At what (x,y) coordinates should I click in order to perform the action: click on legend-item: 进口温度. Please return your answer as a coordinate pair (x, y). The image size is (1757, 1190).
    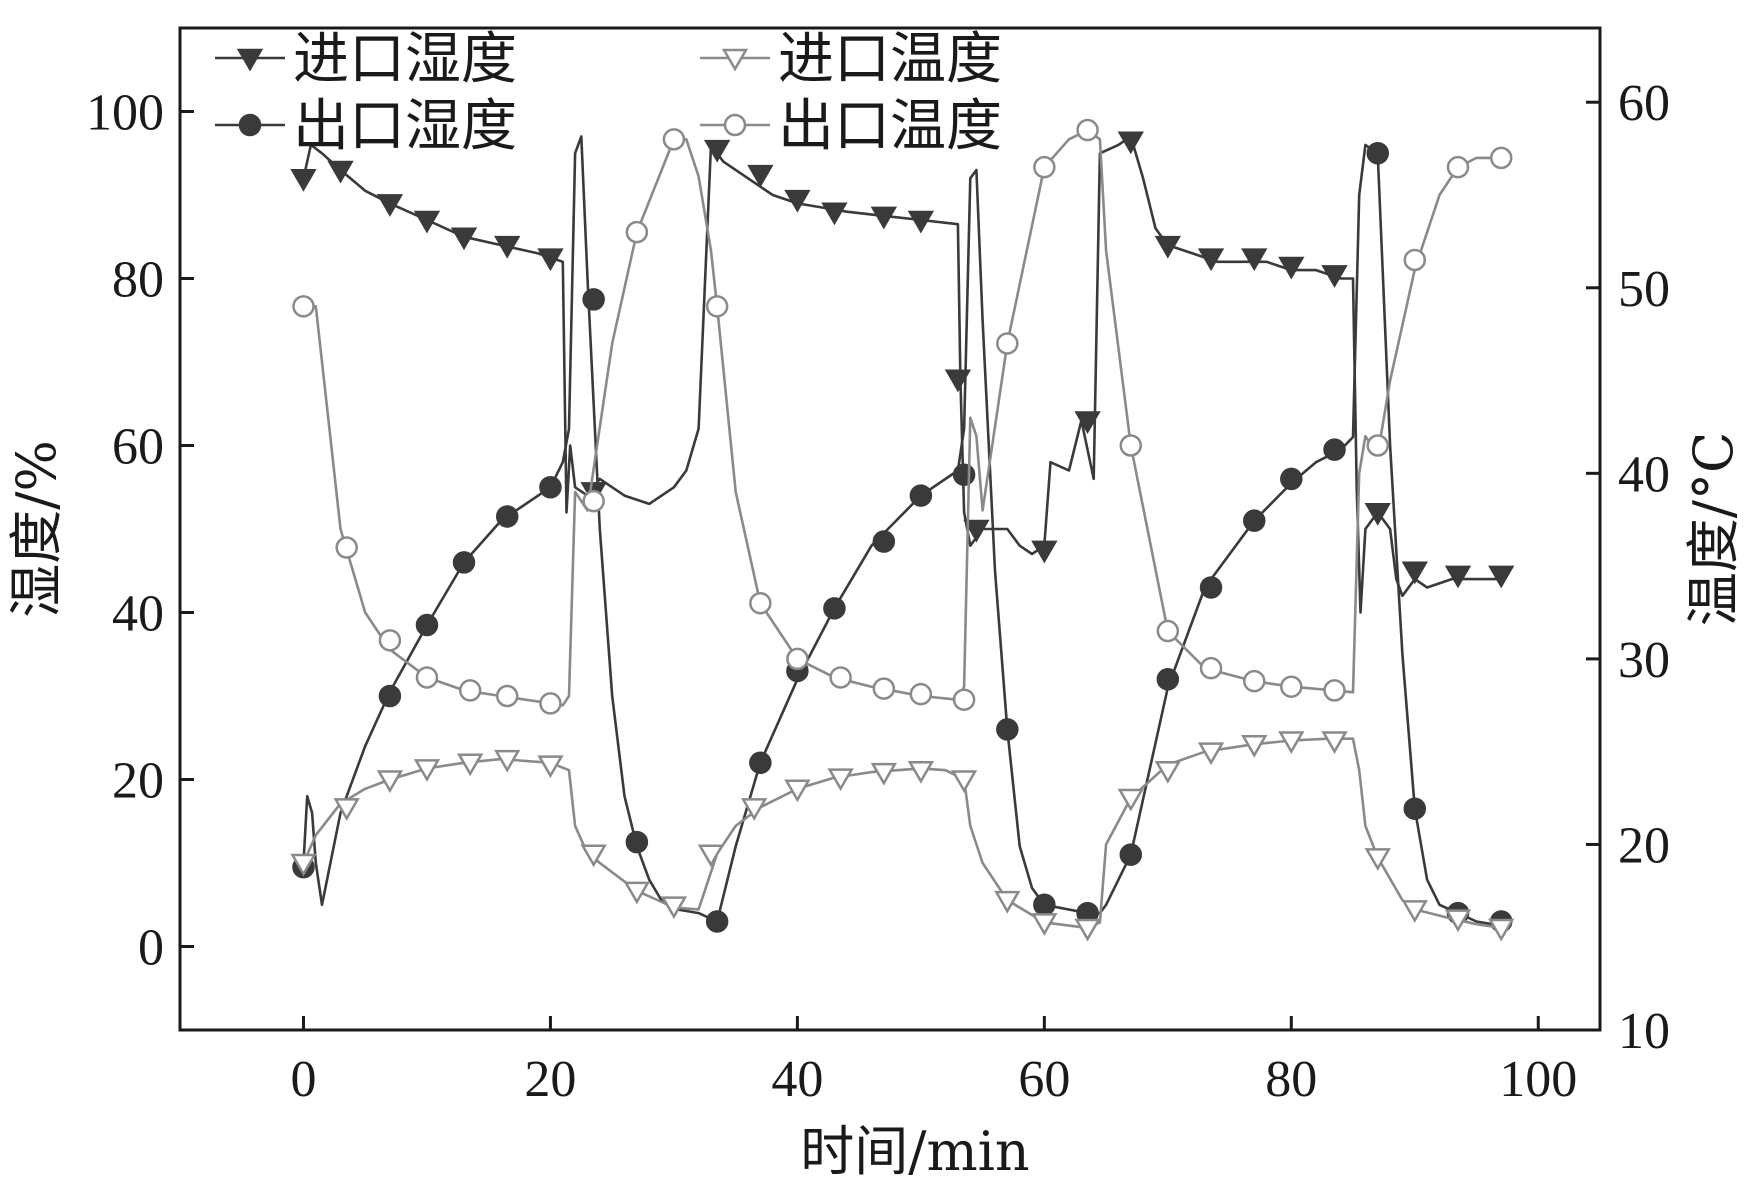
    Looking at the image, I should click on (851, 59).